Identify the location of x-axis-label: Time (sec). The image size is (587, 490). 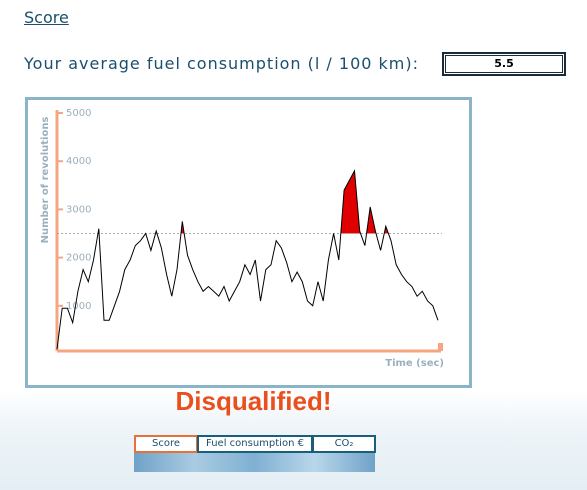
(414, 363).